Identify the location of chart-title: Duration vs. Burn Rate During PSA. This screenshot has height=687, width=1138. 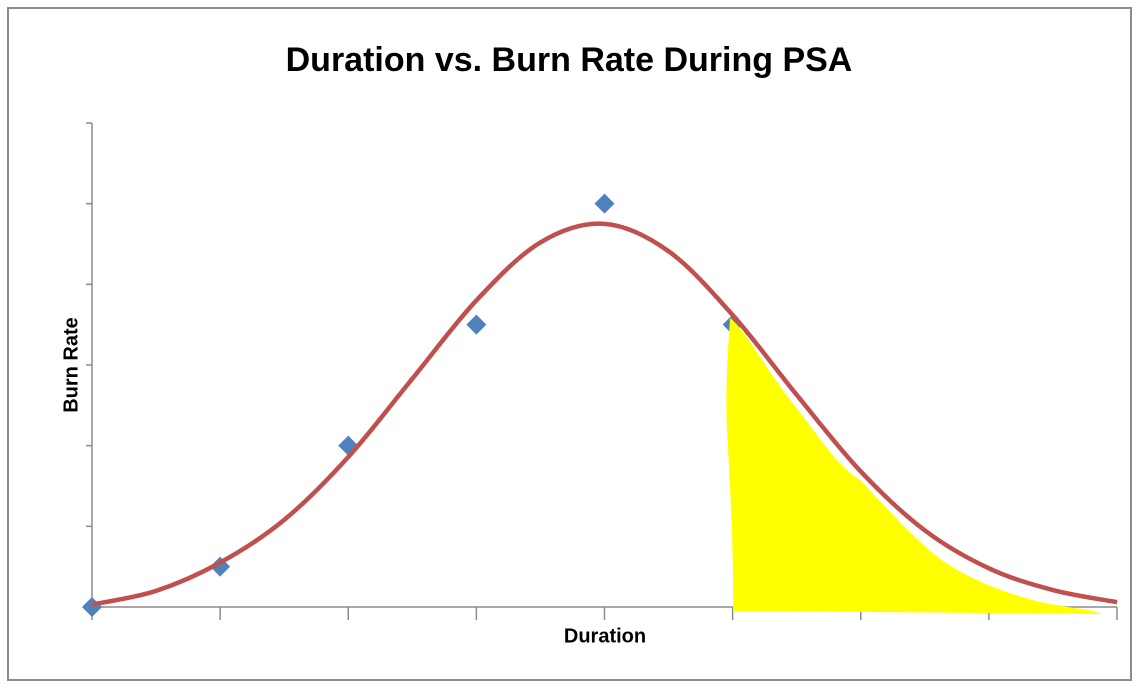
(569, 60).